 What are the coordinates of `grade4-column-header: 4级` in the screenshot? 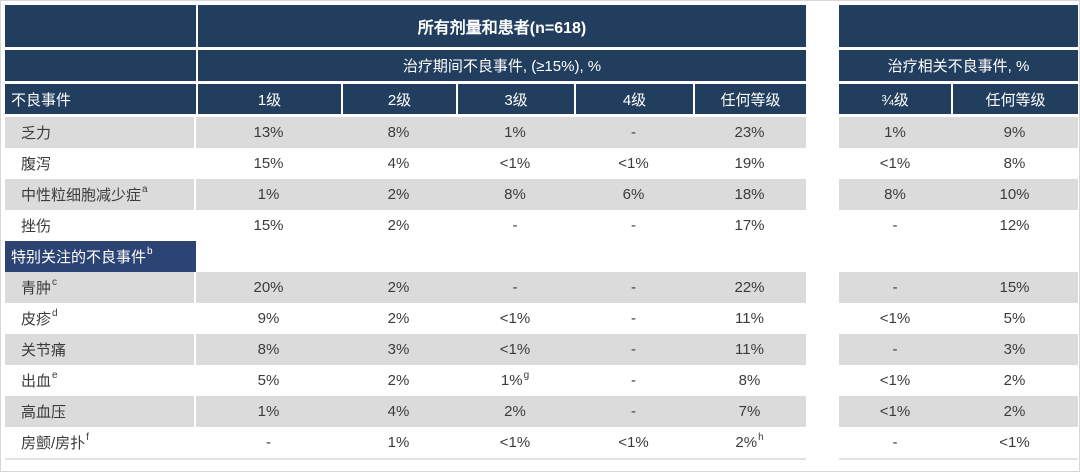 It's located at (633, 99).